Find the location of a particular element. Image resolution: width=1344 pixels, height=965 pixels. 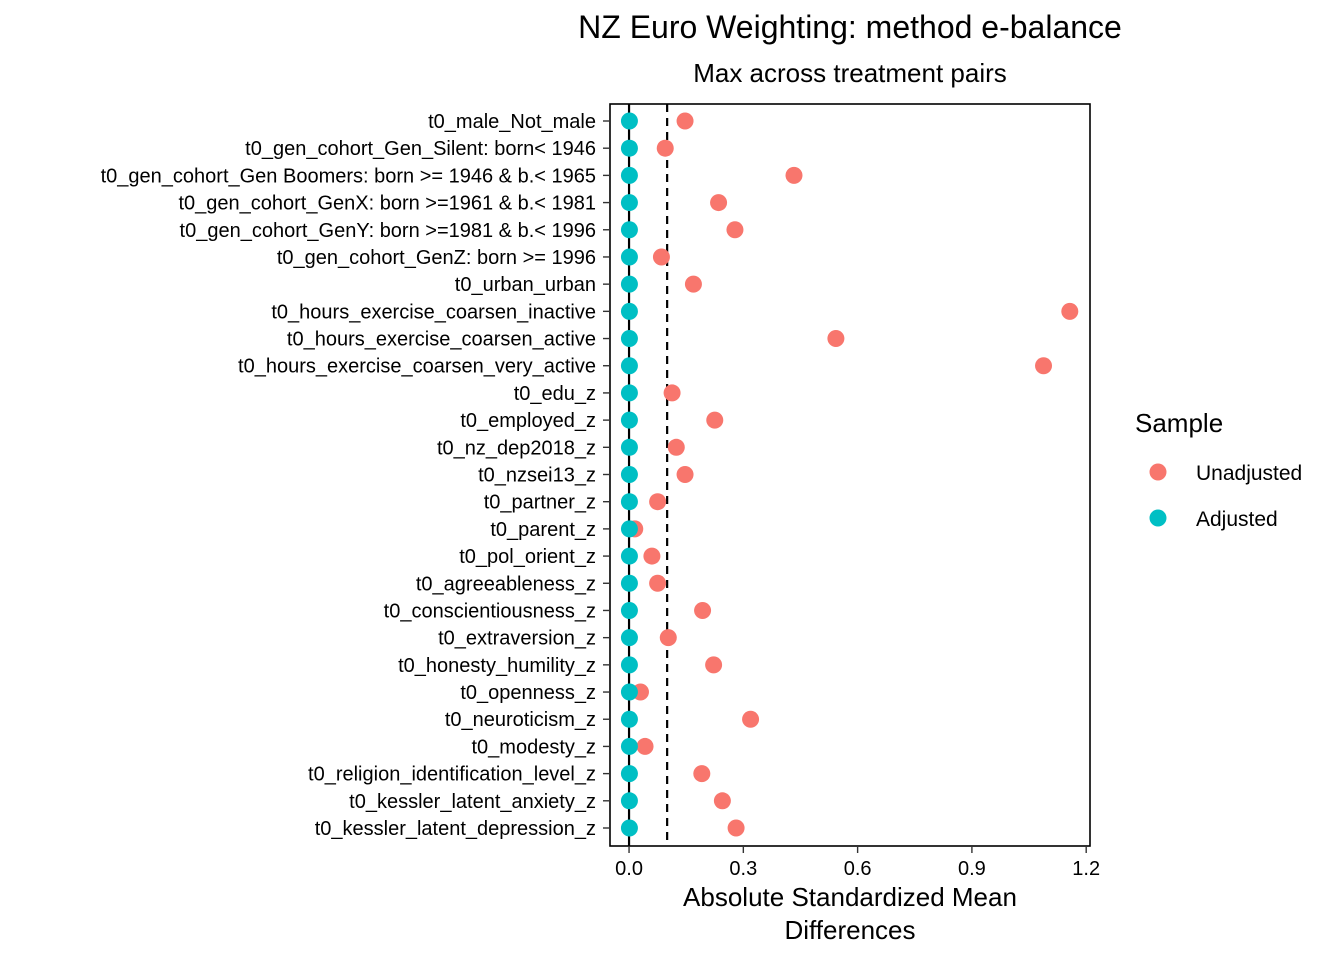

y-tick-label: t0_employed_z is located at coordinates (528, 421).